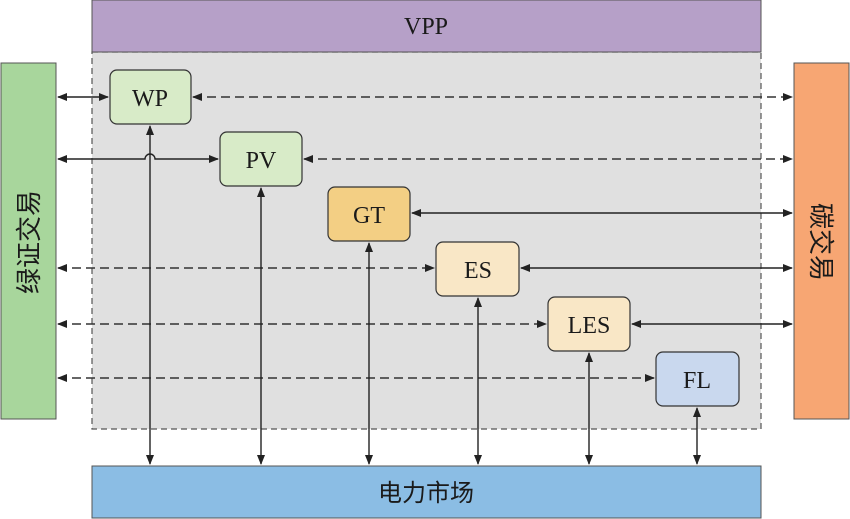  I want to click on node-wp-label: WP, so click(150, 99).